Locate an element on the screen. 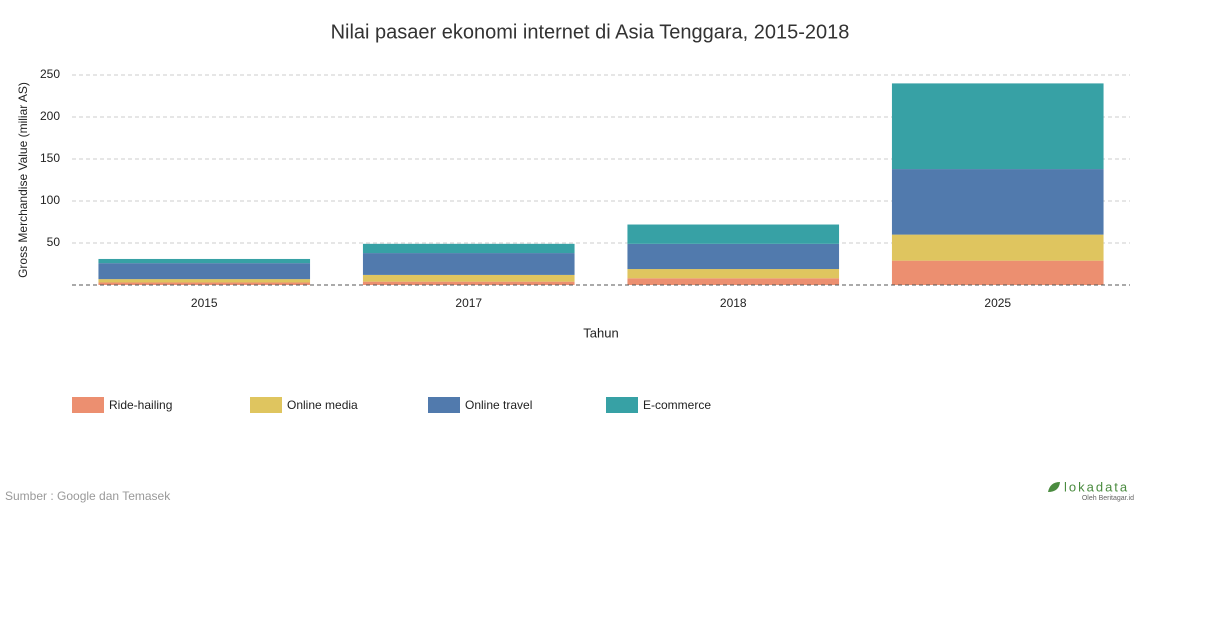 This screenshot has width=1210, height=628. x-tick-label: 2025 is located at coordinates (997, 303).